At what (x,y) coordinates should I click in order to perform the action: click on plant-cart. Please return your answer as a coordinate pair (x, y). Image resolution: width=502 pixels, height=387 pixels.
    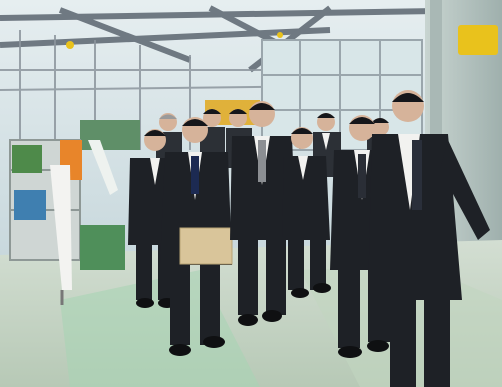
    Looking at the image, I should click on (67, 222).